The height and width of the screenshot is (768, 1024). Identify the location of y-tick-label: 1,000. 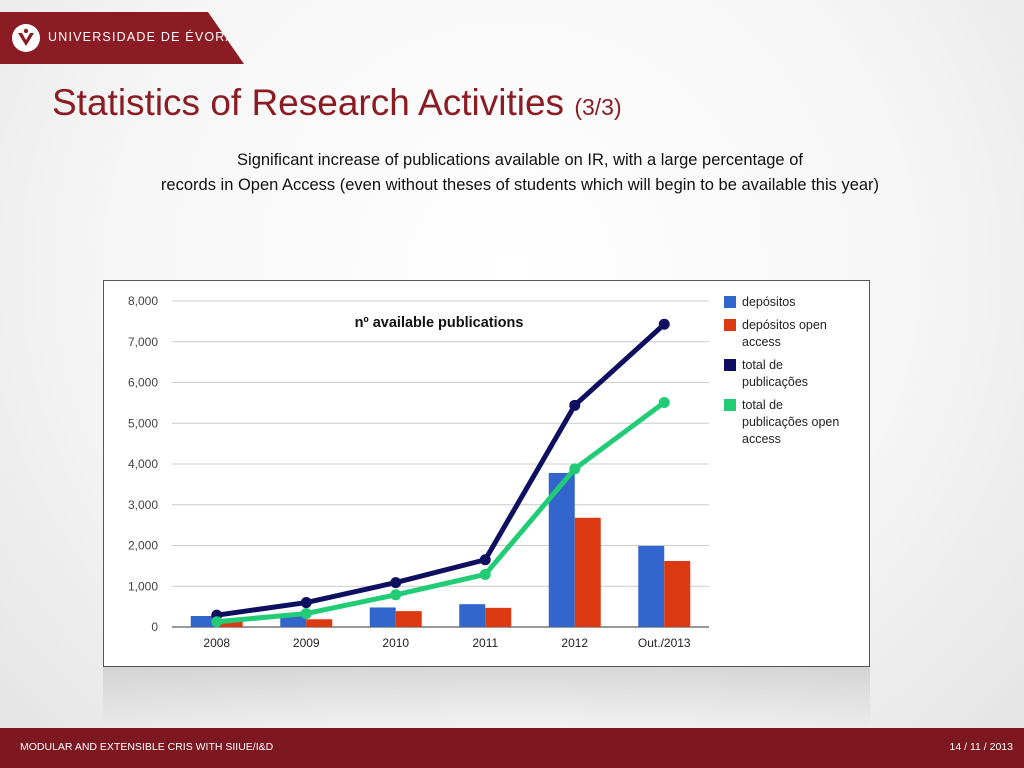
(143, 586).